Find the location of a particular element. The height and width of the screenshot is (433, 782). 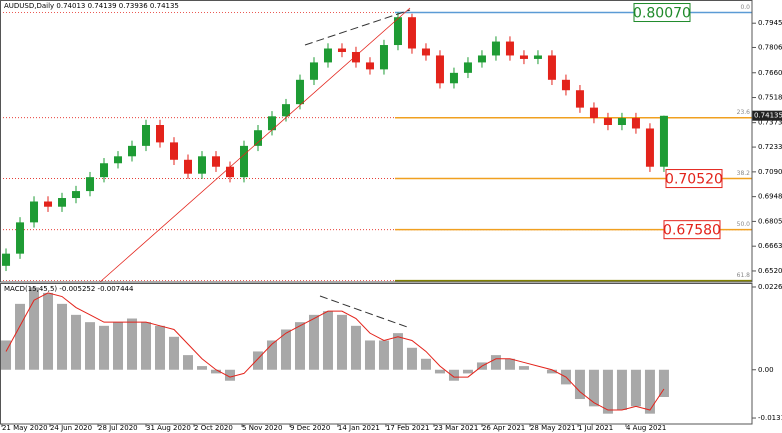

macd-title: MACD(15,45,5) -0.005252 -0.007444 is located at coordinates (69, 289).